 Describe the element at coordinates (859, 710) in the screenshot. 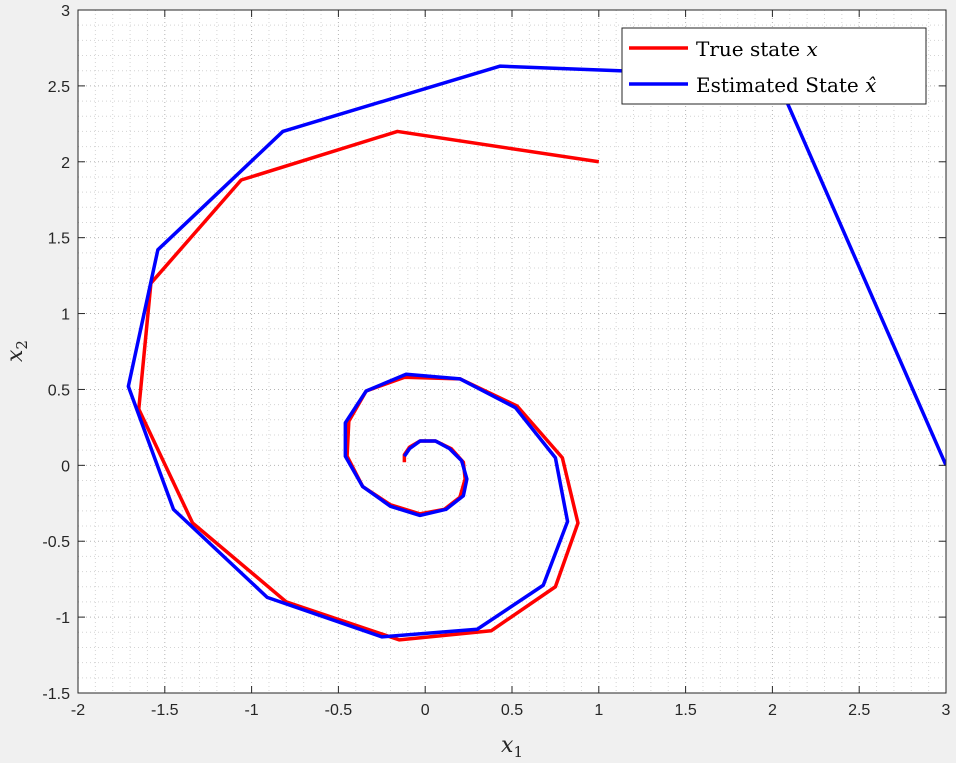

I see `x-tick-label: 2.5` at that location.